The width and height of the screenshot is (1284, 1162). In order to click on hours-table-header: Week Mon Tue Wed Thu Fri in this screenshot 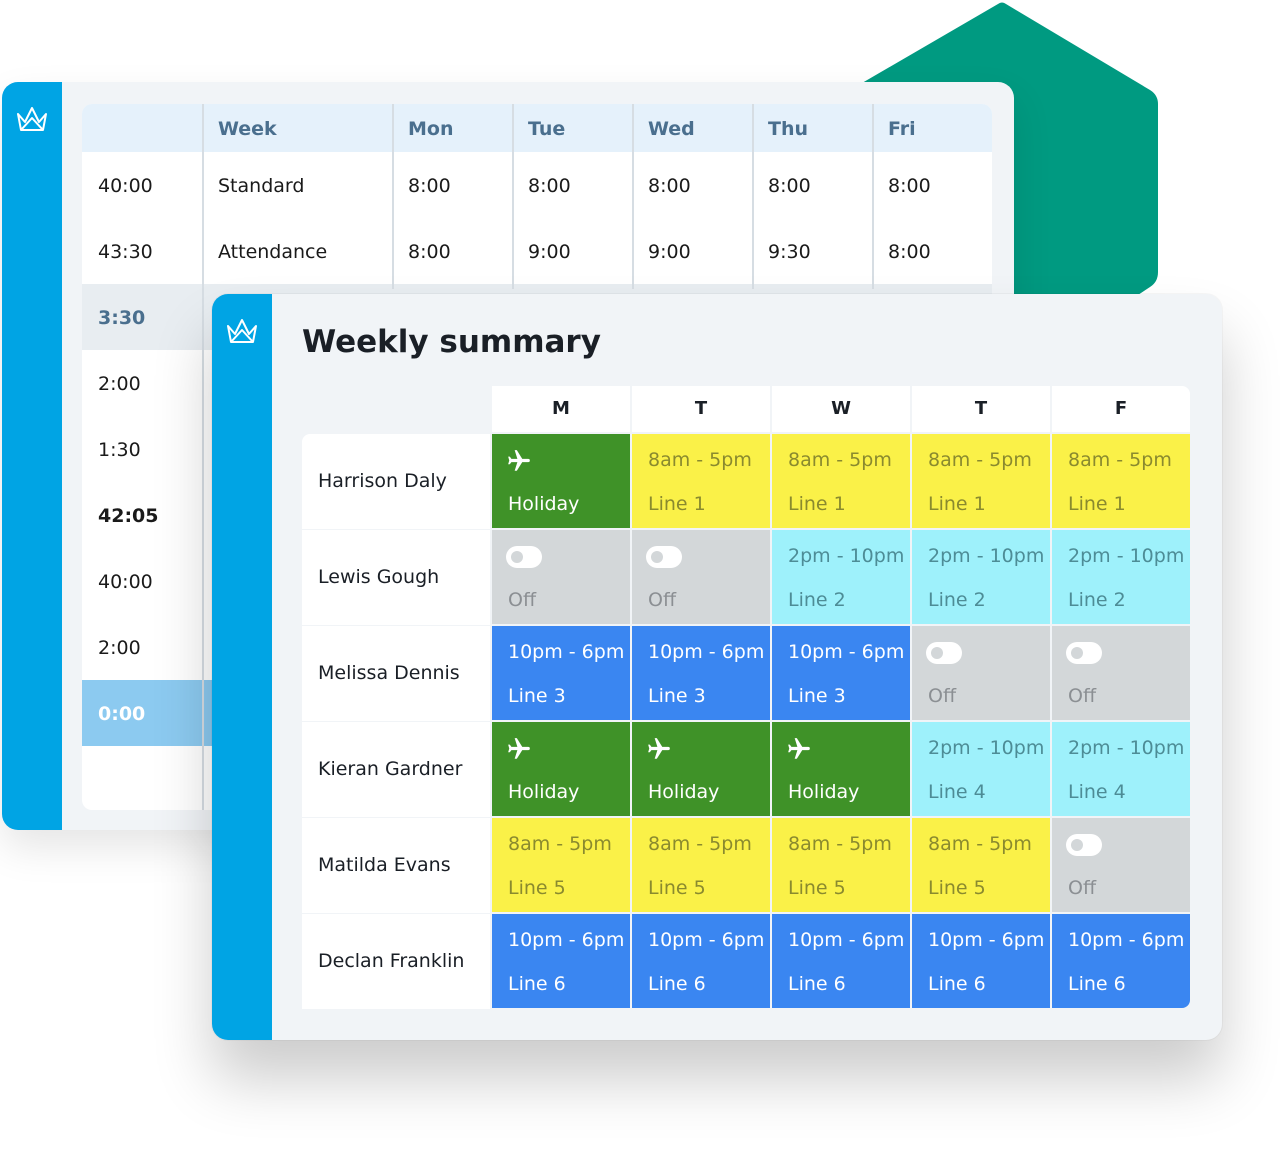, I will do `click(537, 128)`.